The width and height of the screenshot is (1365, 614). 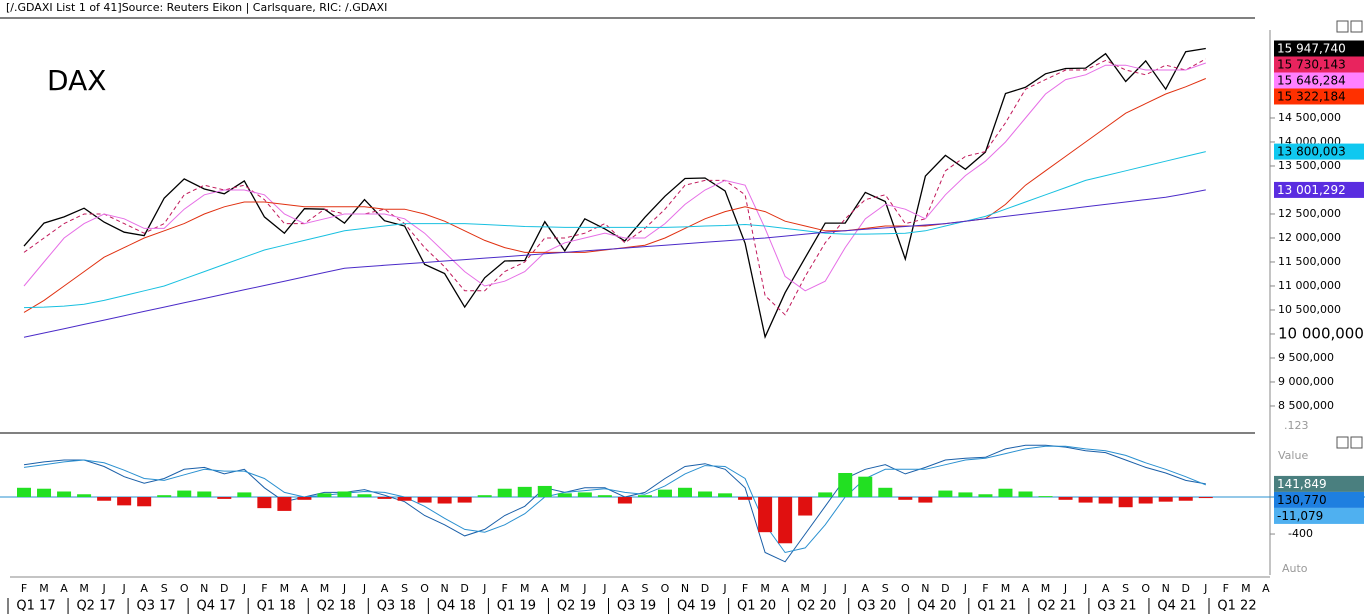 I want to click on quarter-label: Q1 19, so click(x=516, y=606).